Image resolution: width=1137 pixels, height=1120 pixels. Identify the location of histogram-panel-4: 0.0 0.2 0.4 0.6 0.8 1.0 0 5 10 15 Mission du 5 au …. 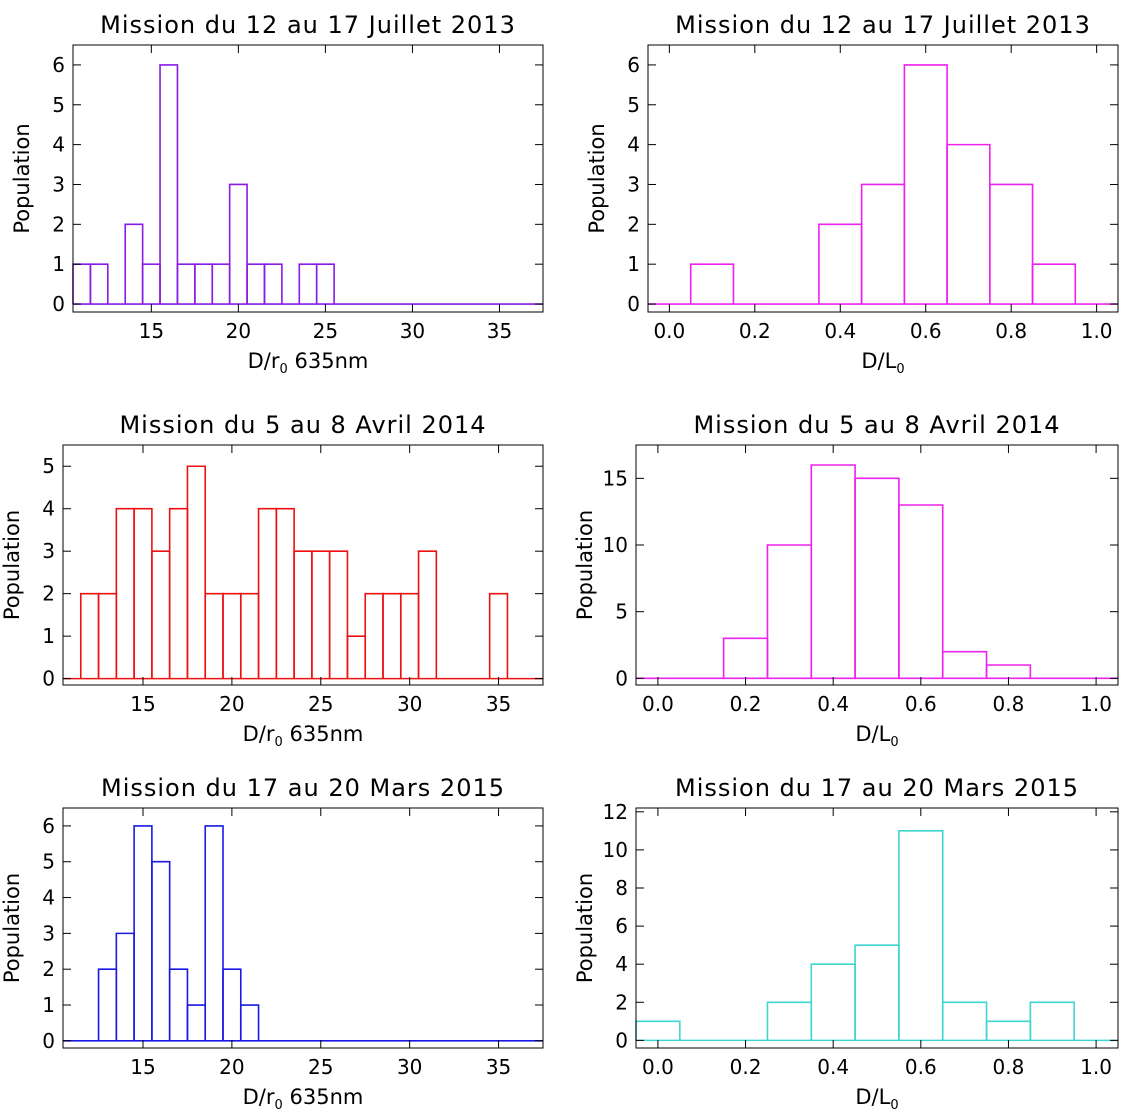
(846, 580).